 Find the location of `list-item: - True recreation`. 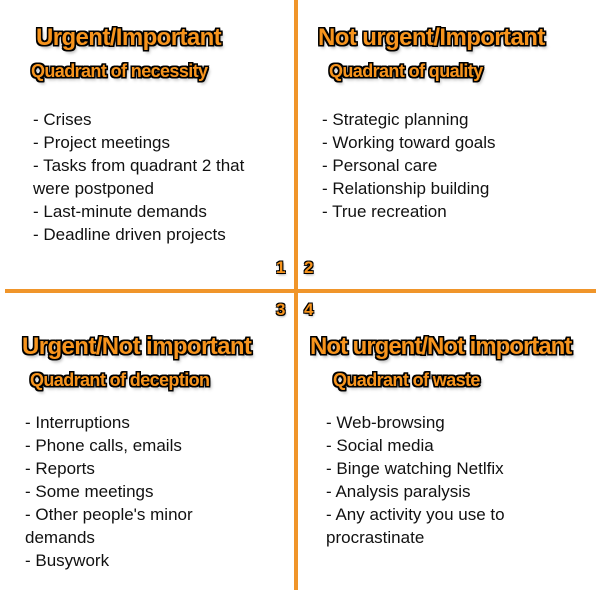

list-item: - True recreation is located at coordinates (384, 211).